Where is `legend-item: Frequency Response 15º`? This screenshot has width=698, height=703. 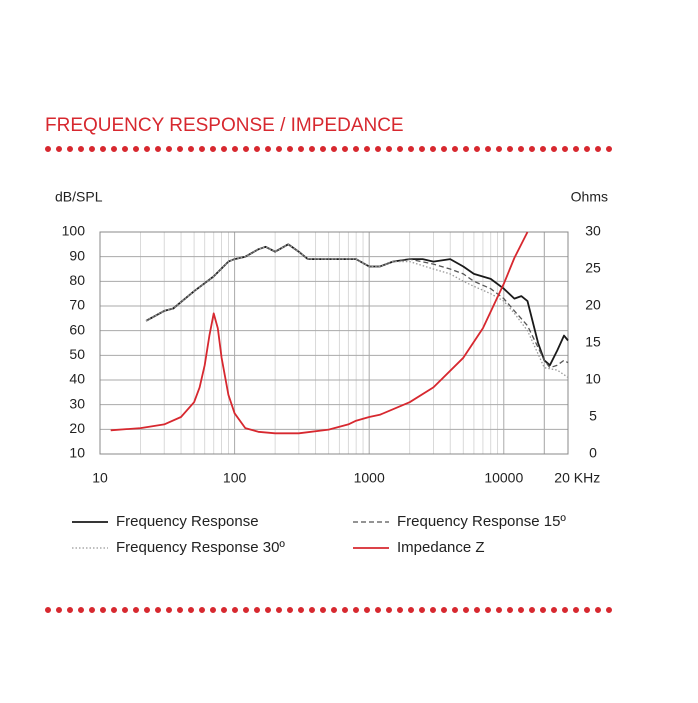
legend-item: Frequency Response 15º is located at coordinates (459, 521).